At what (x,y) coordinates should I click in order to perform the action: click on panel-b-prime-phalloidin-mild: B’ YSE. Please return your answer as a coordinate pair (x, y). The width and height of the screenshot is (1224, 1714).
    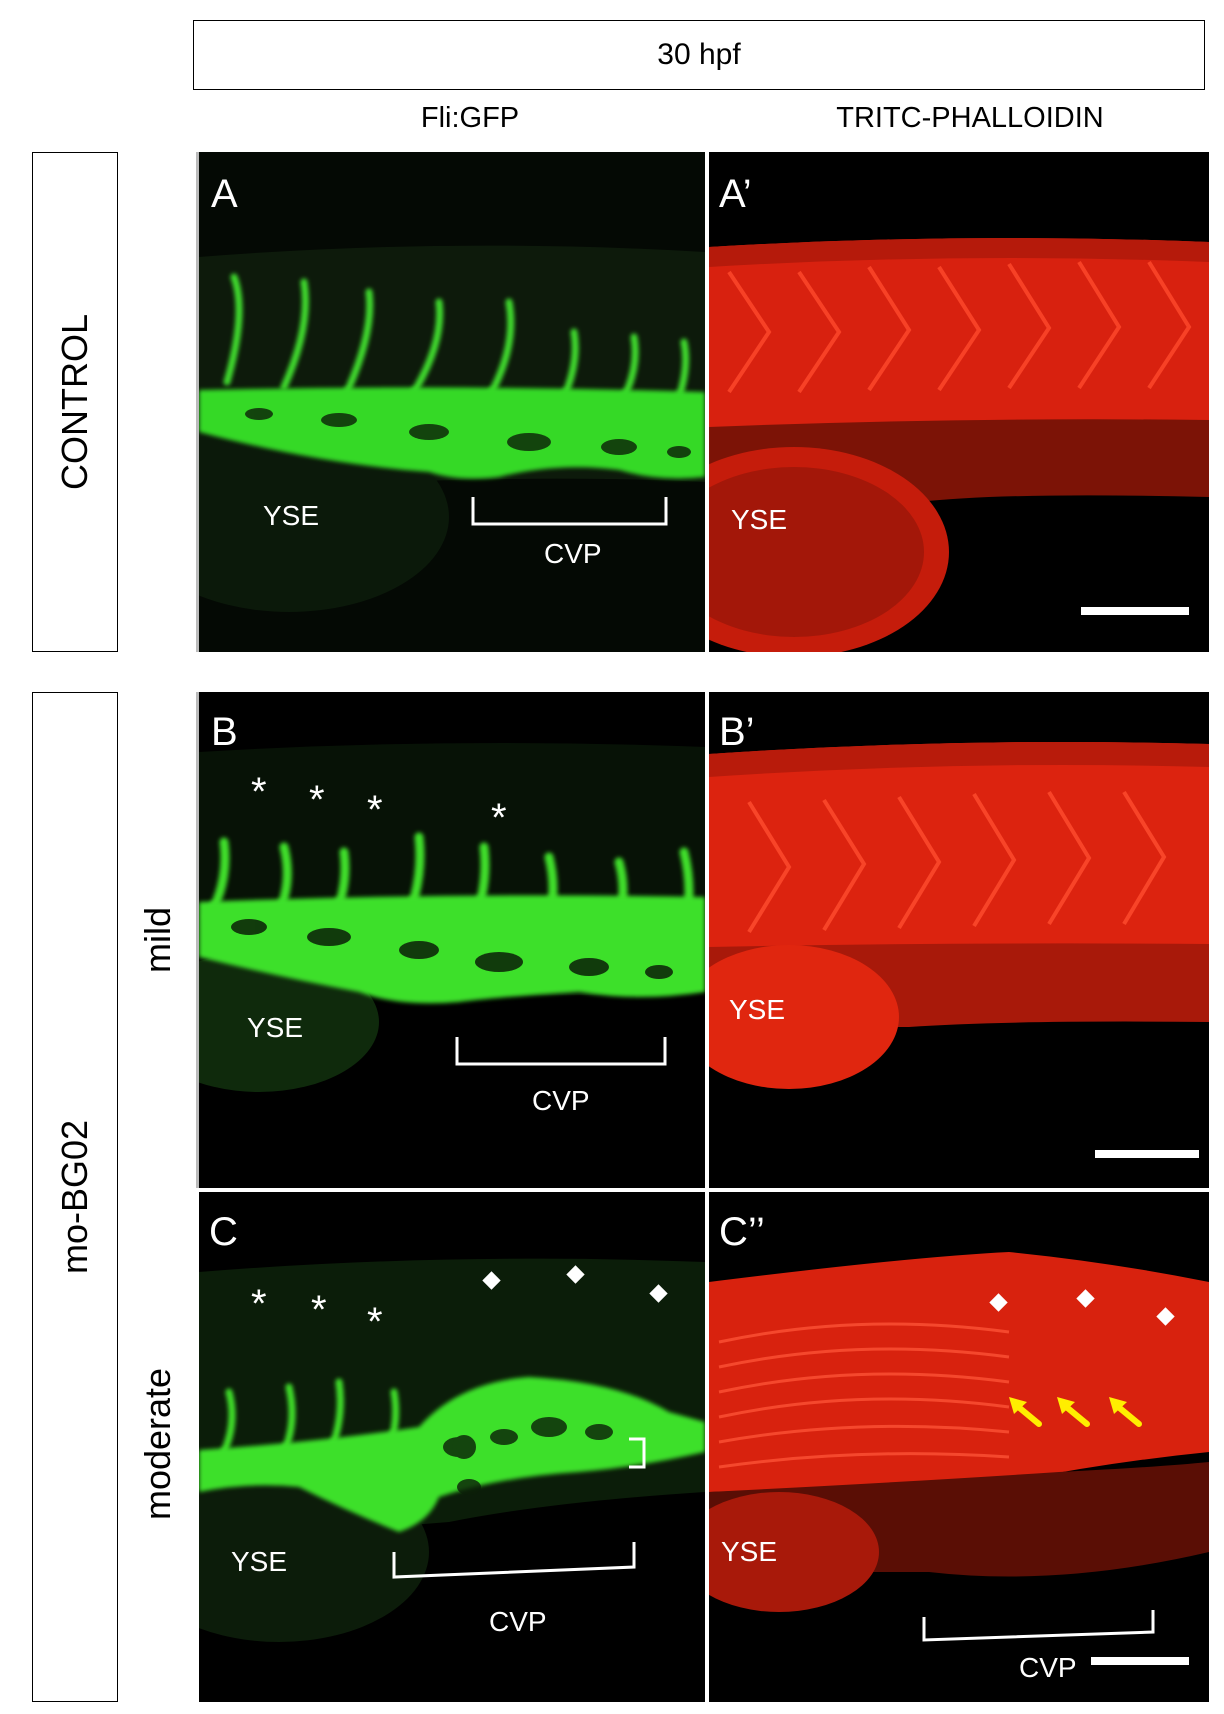
    Looking at the image, I should click on (959, 940).